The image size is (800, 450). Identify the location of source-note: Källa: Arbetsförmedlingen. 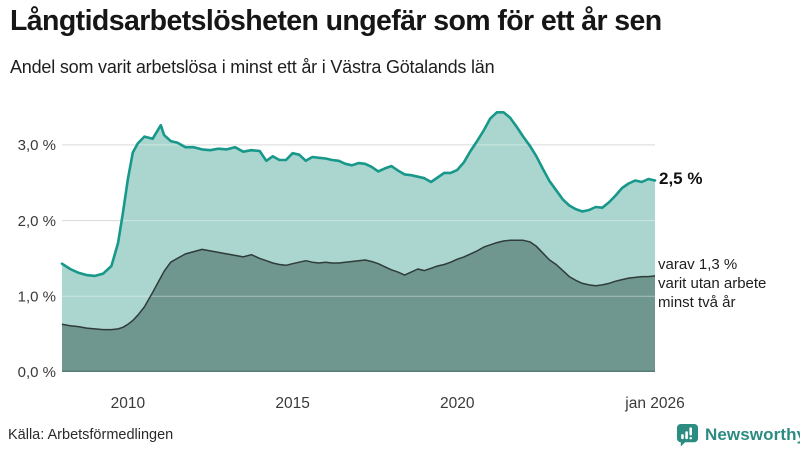
(91, 435).